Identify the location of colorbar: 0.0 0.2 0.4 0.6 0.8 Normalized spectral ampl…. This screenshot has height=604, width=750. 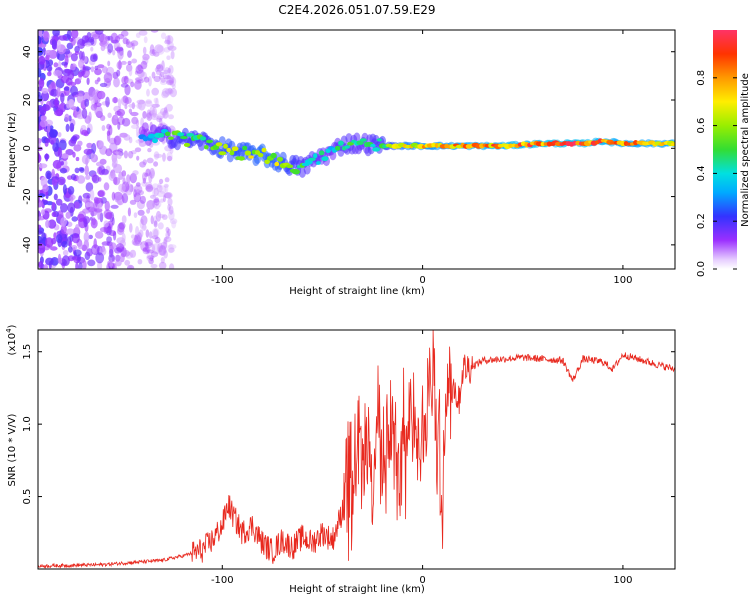
(723, 153).